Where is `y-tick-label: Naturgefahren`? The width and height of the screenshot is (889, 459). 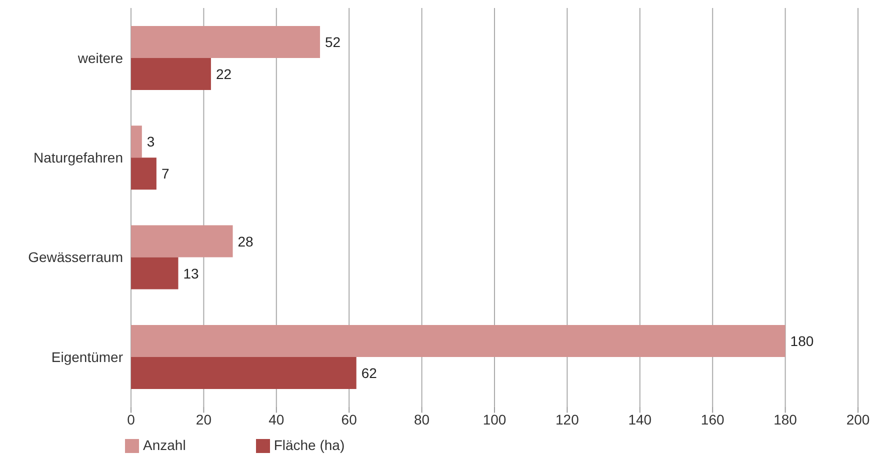
y-tick-label: Naturgefahren is located at coordinates (78, 157).